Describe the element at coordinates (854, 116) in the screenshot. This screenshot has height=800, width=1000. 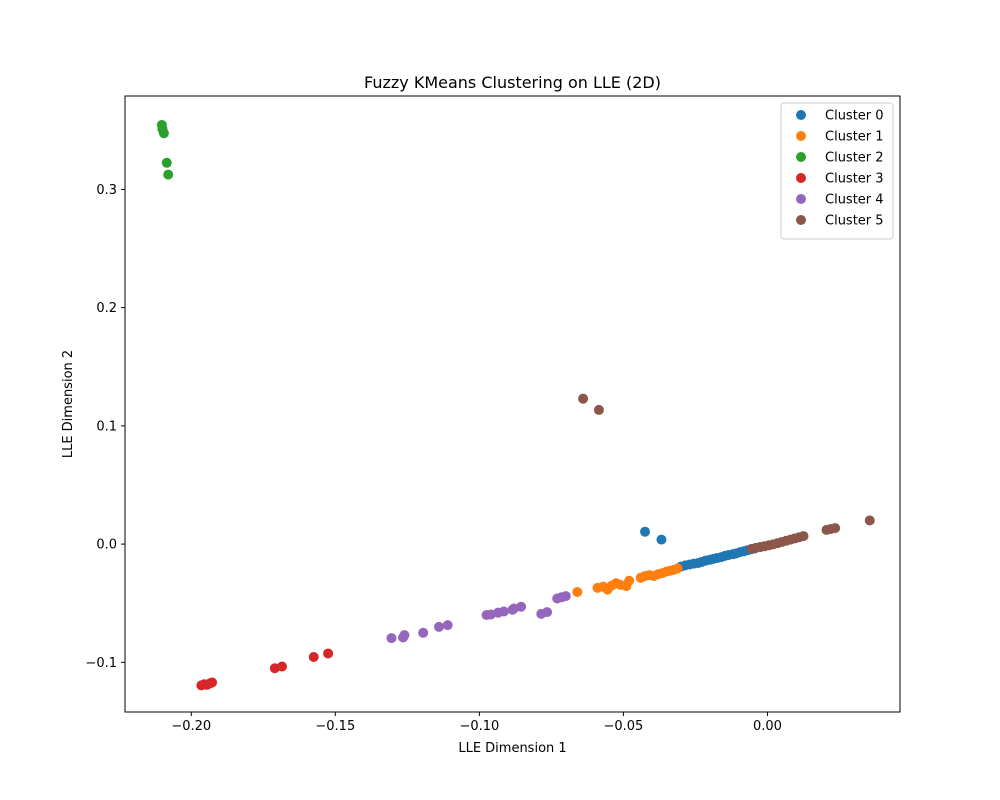
I see `legend-entry: Cluster 0` at that location.